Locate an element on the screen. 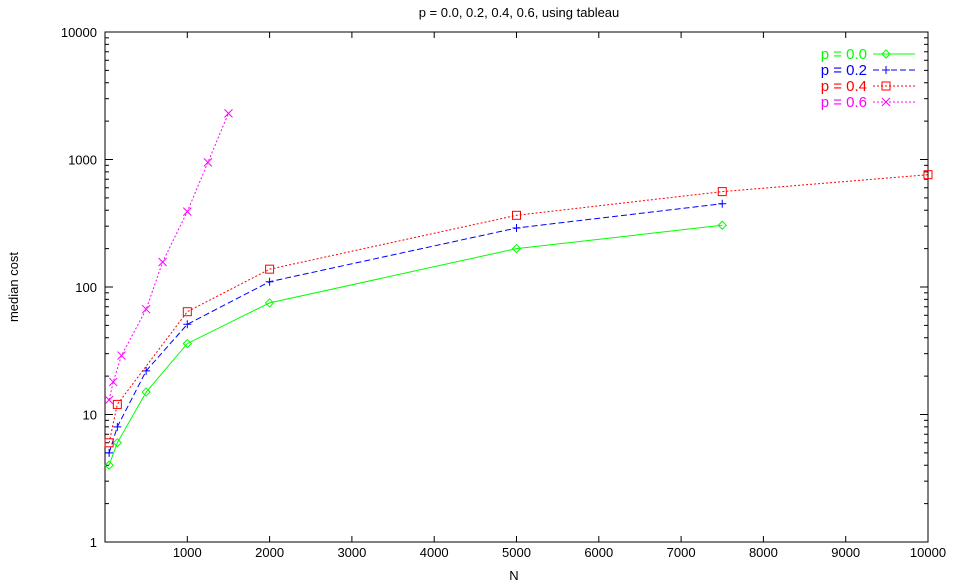 The width and height of the screenshot is (958, 584). x-tick-label: 2000 is located at coordinates (269, 552).